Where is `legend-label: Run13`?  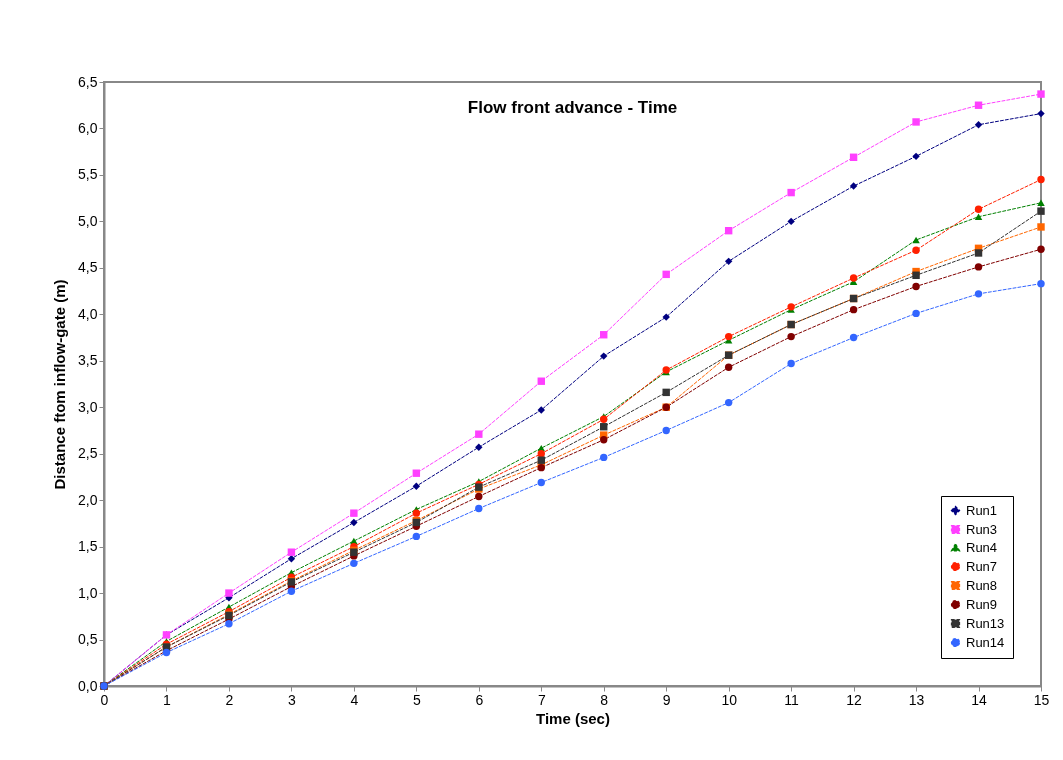 legend-label: Run13 is located at coordinates (985, 623).